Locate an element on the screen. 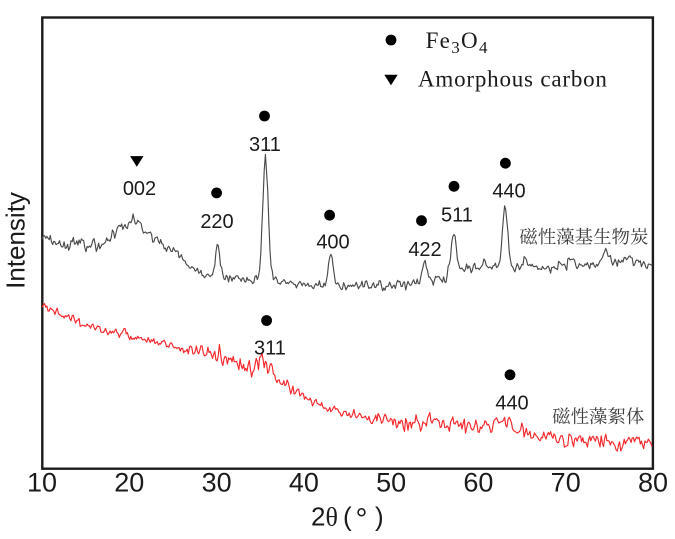 The image size is (675, 539). svg-text: 60 is located at coordinates (478, 483).